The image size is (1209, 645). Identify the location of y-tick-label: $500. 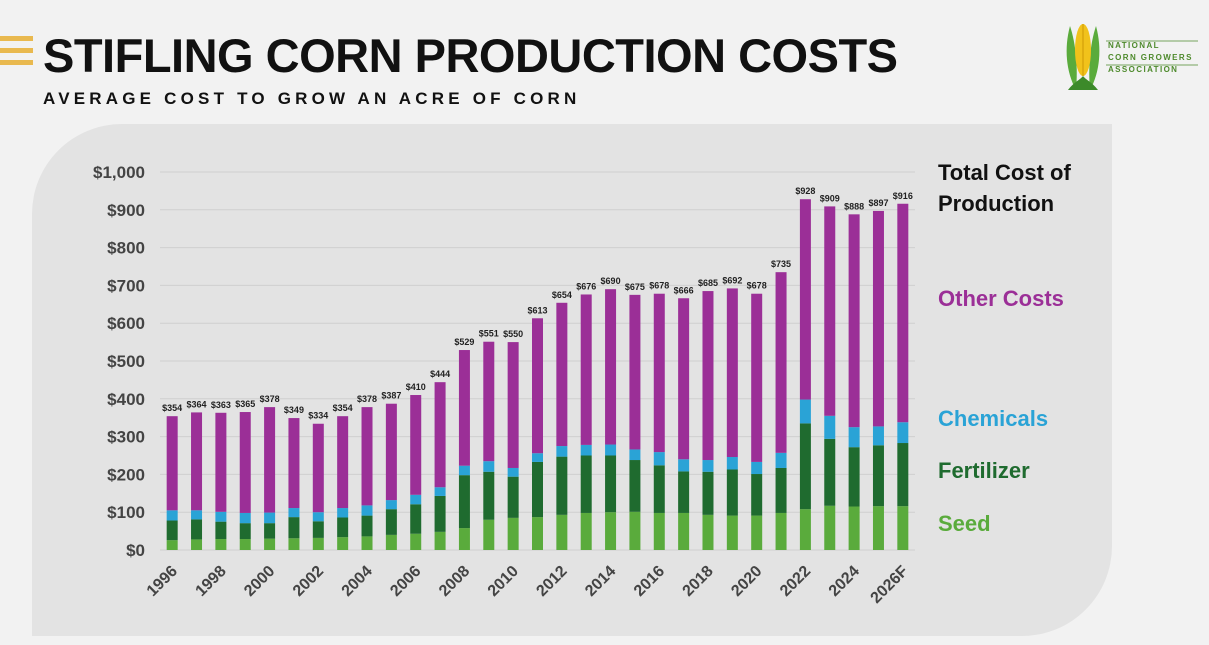
(126, 361).